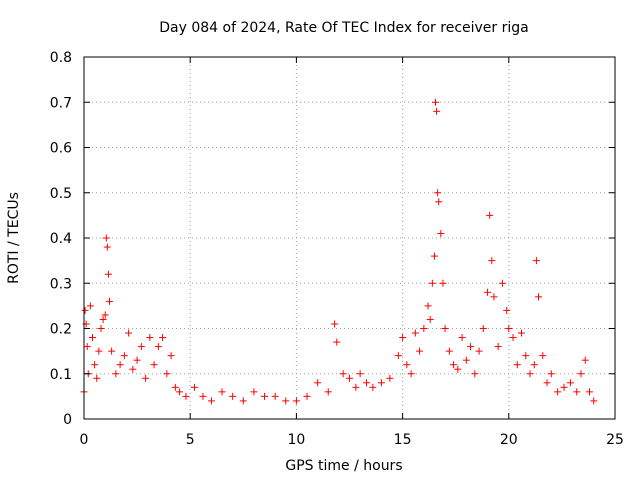 Image resolution: width=640 pixels, height=480 pixels. Describe the element at coordinates (352, 440) in the screenshot. I see `x-tick-labels: 0 5 10 15 20 25` at that location.